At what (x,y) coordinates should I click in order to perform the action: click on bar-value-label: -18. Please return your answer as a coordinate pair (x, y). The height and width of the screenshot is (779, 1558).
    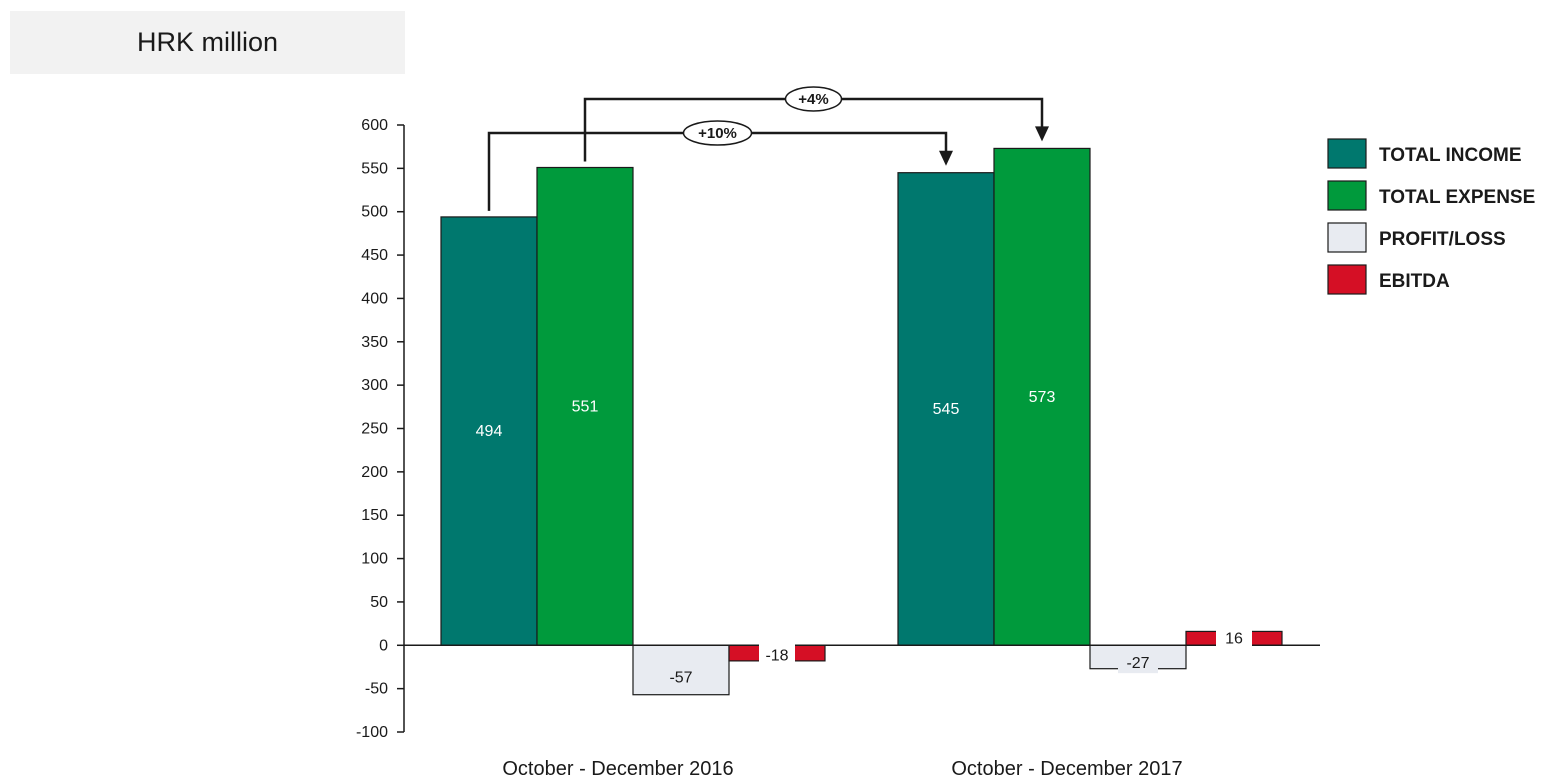
    Looking at the image, I should click on (776, 655).